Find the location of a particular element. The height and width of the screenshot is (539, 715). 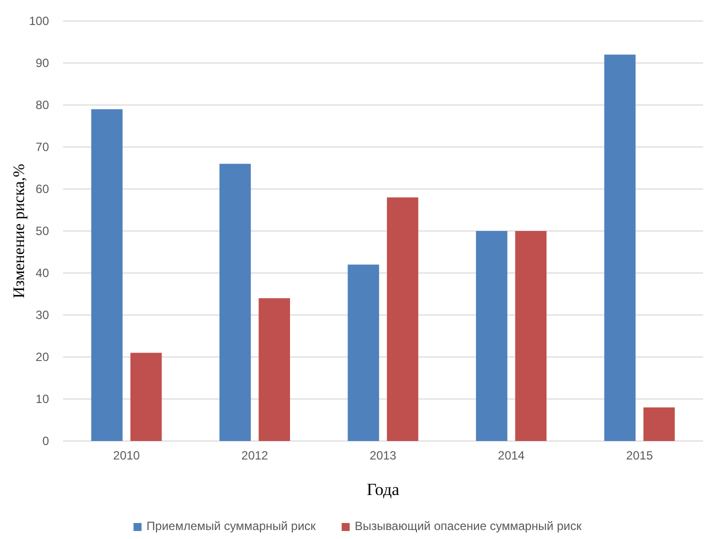

x-tick-label: 2013 is located at coordinates (383, 455).